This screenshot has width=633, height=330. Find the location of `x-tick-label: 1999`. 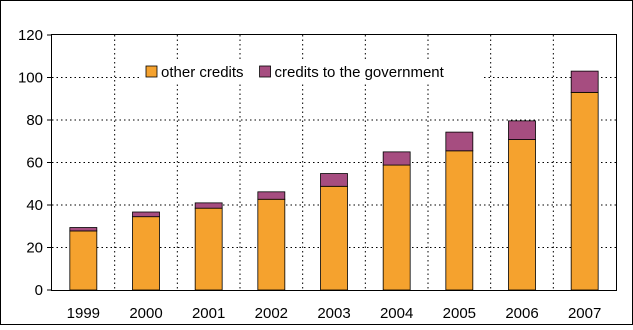

x-tick-label: 1999 is located at coordinates (83, 313).